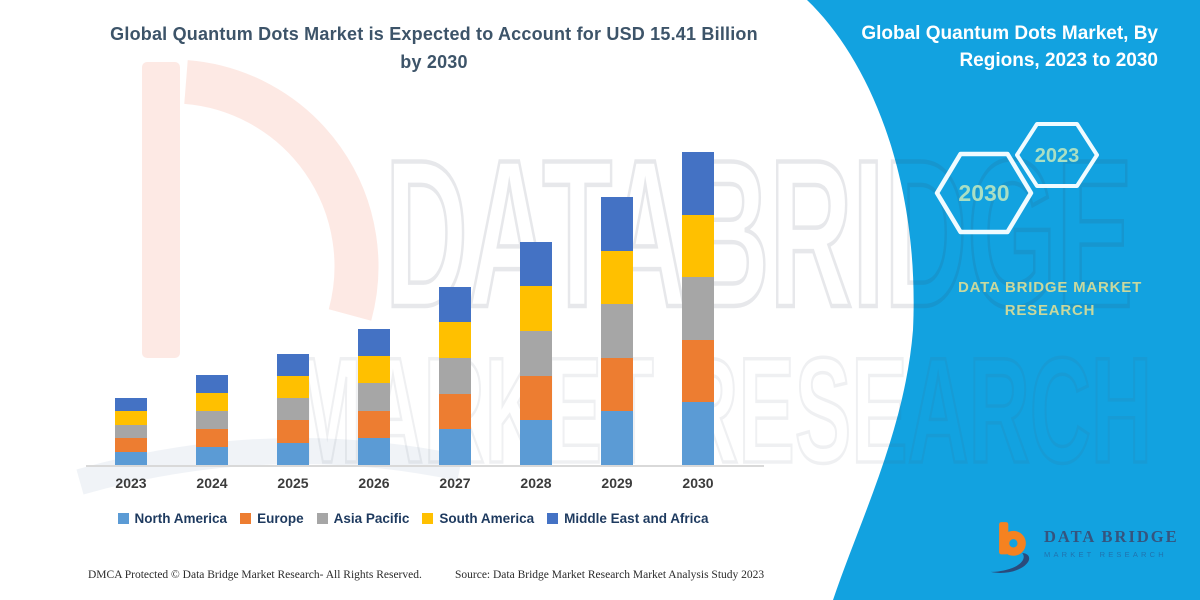  What do you see at coordinates (181, 518) in the screenshot?
I see `legend-label: North America` at bounding box center [181, 518].